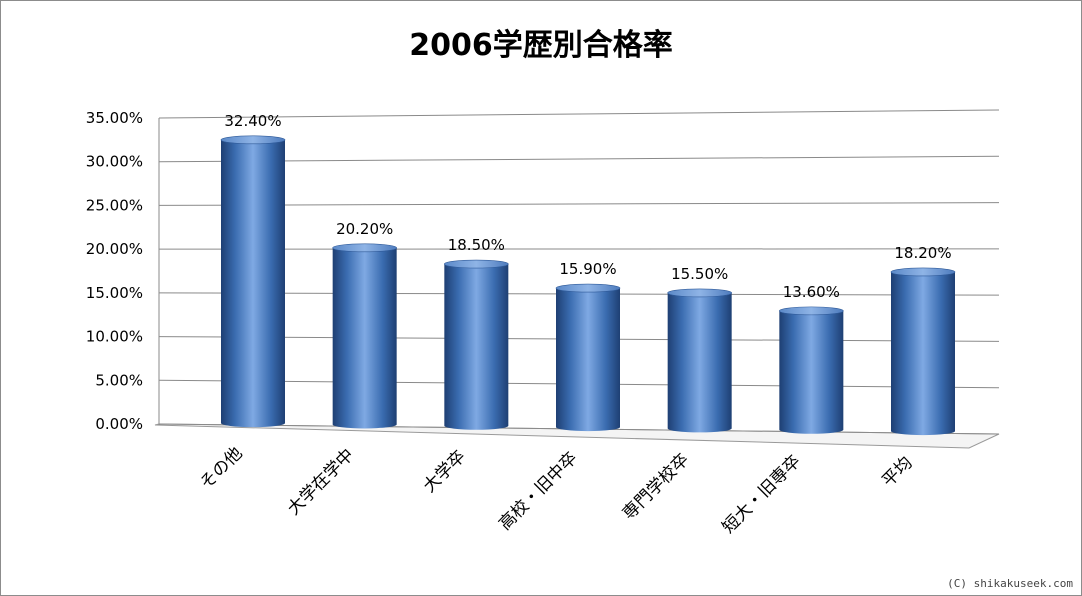  Describe the element at coordinates (587, 269) in the screenshot. I see `data-label: 15.90%` at that location.